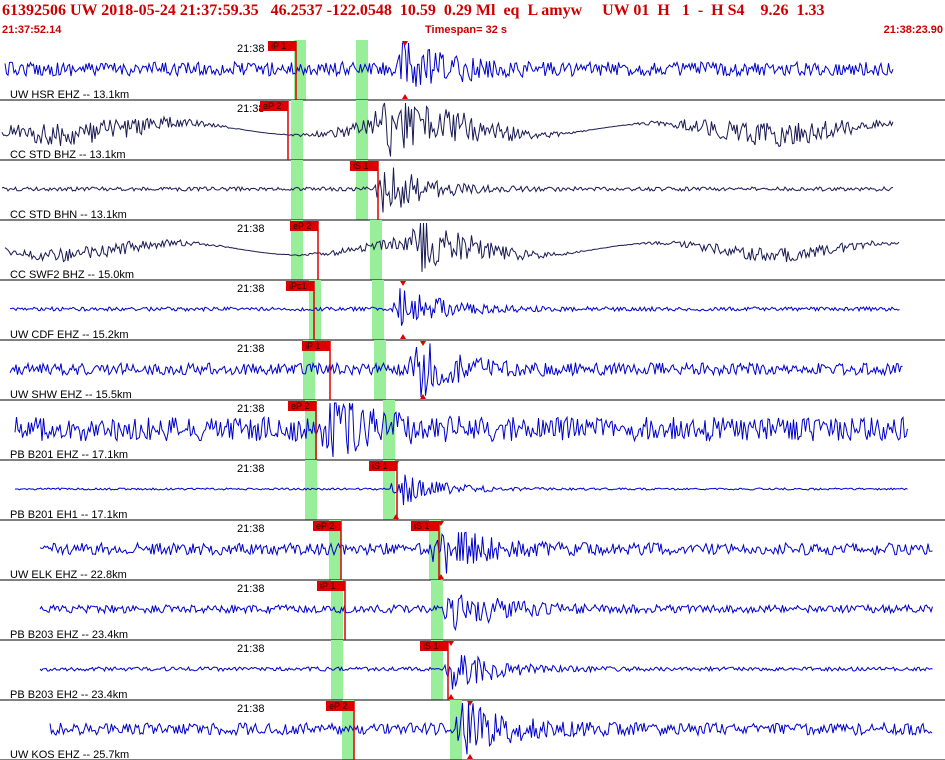 Image resolution: width=945 pixels, height=760 pixels. What do you see at coordinates (68, 215) in the screenshot?
I see `station-label: CC STD BHN -- 13.1km` at bounding box center [68, 215].